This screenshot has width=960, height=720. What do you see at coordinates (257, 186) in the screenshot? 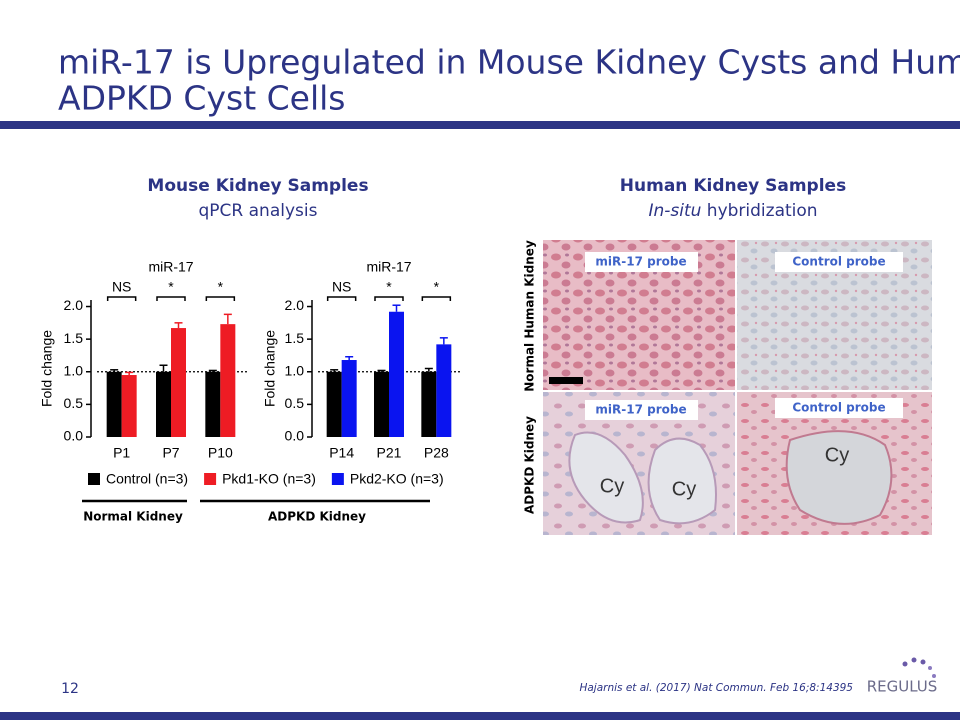
I see `section-heading: Mouse Kidney Samples` at bounding box center [257, 186].